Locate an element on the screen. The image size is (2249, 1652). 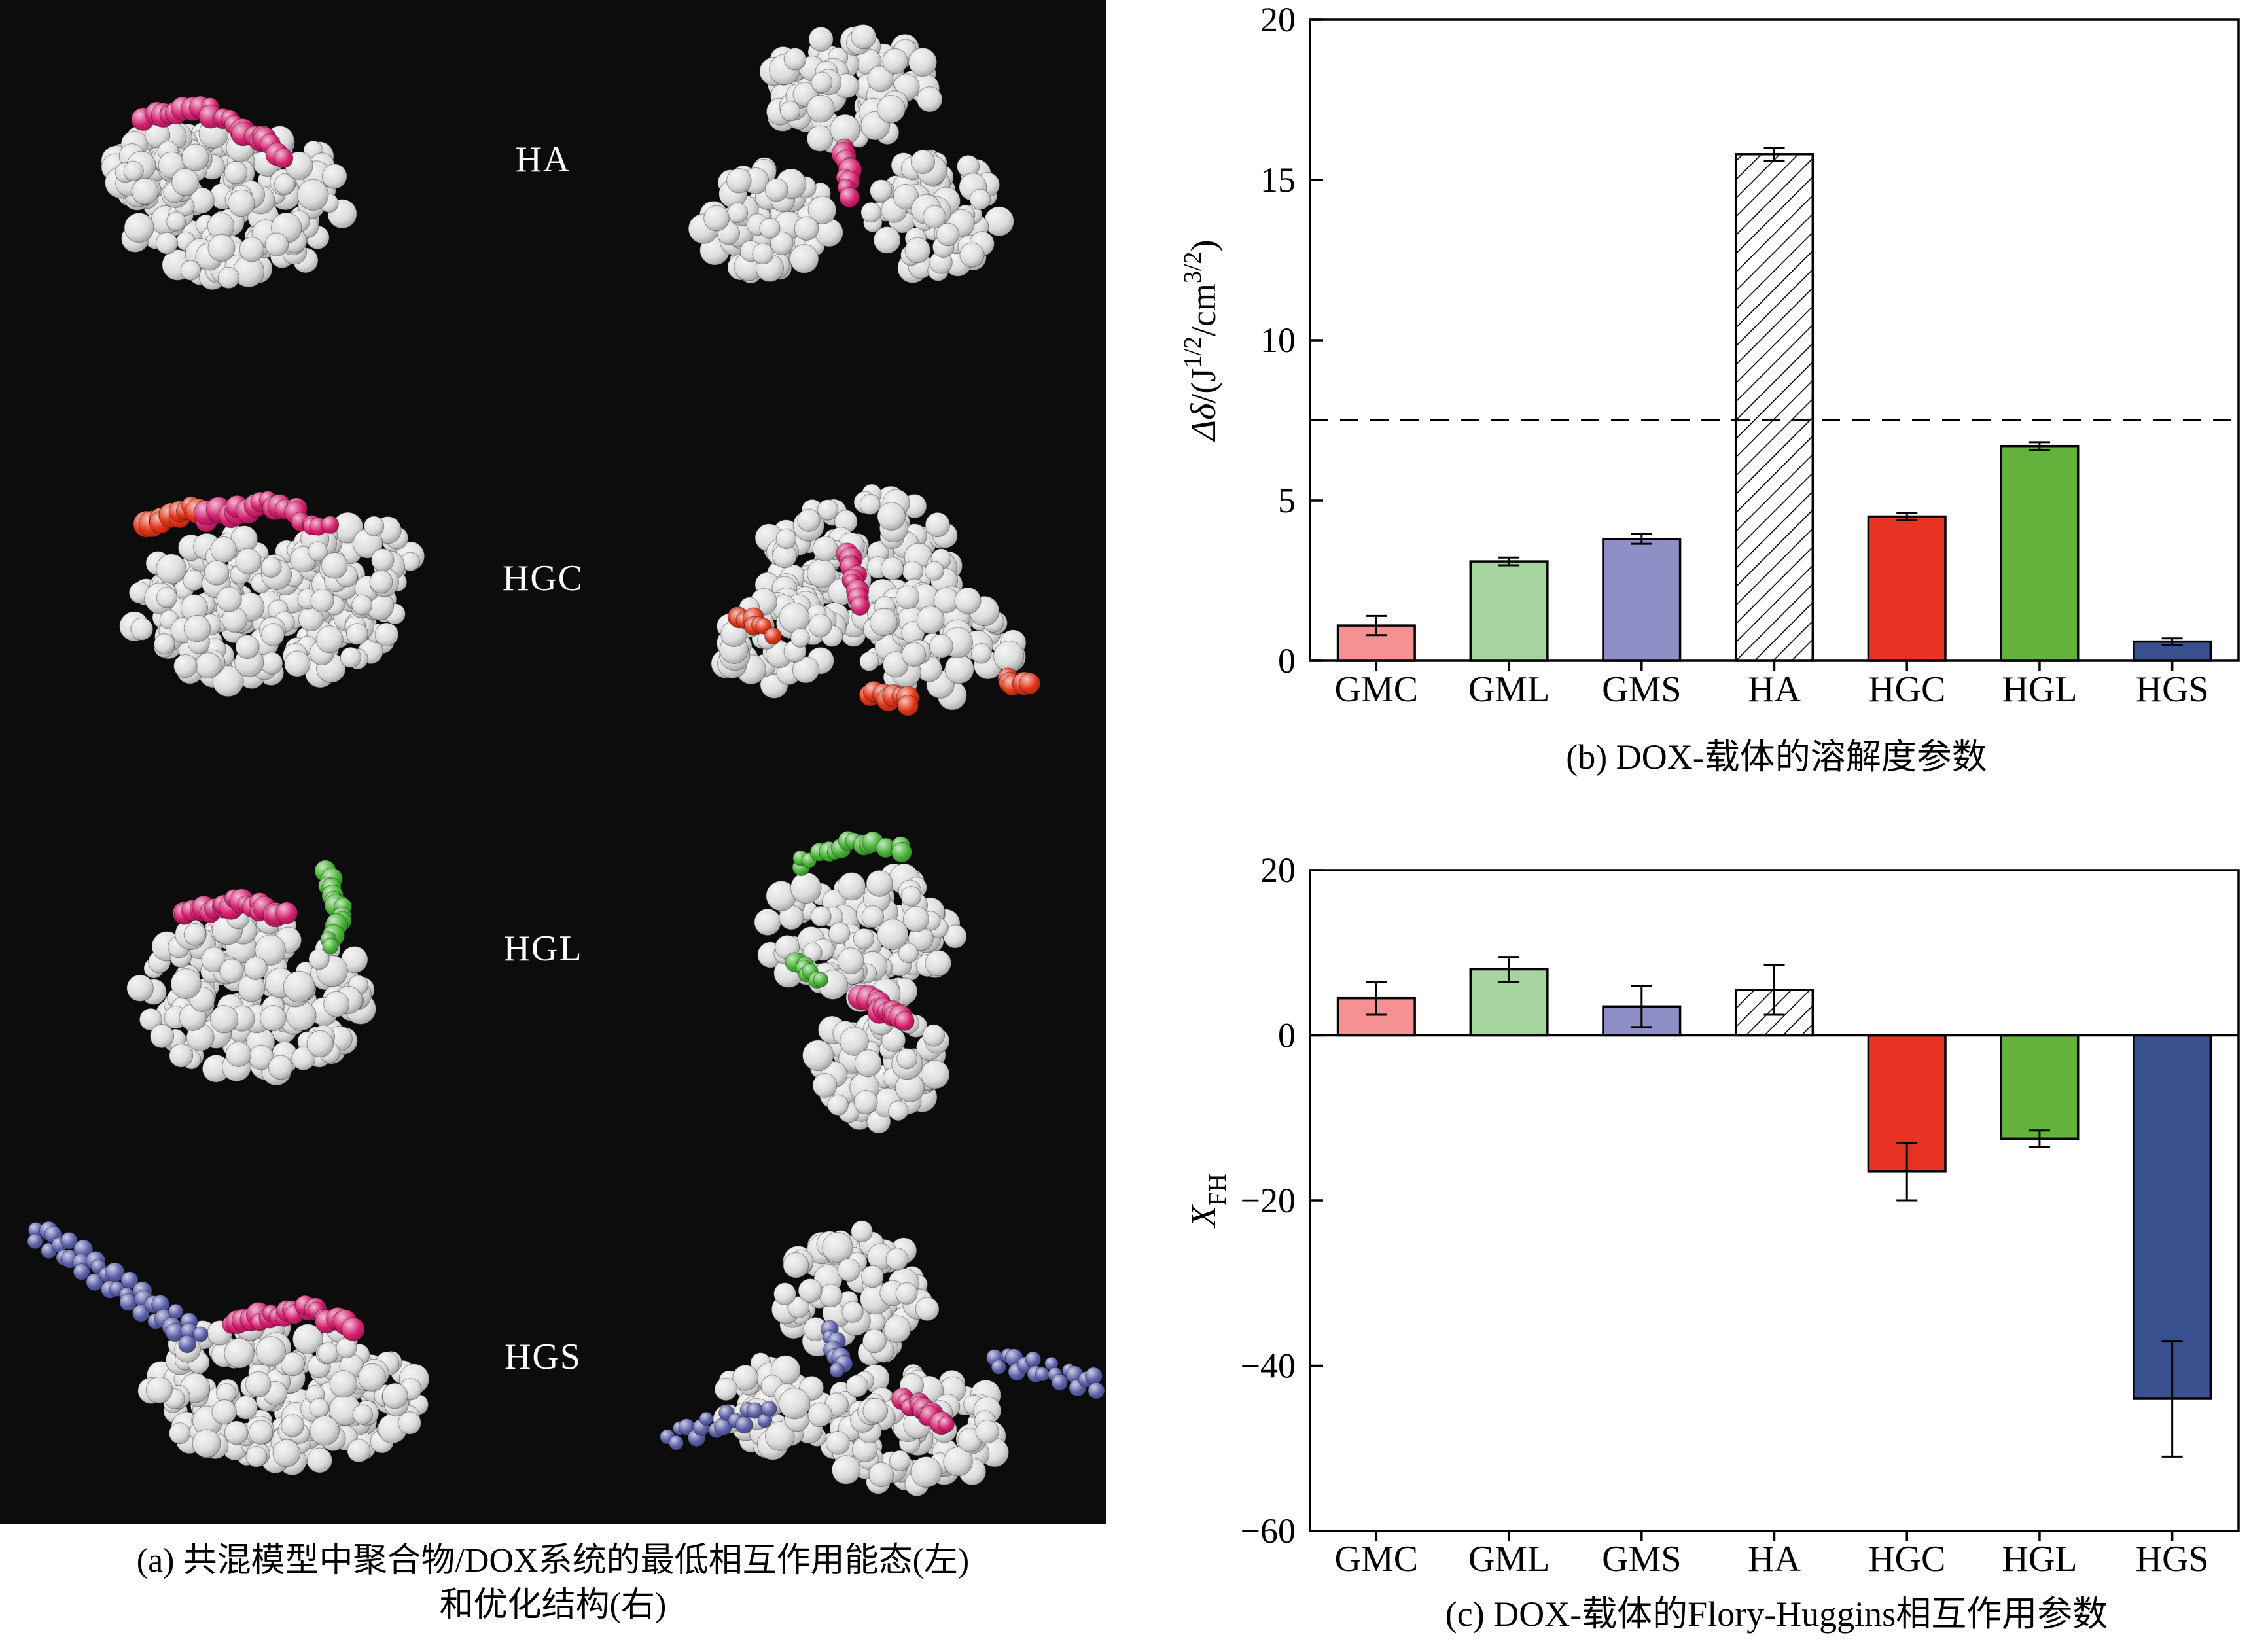
svg-text: −20 is located at coordinates (1268, 1200).